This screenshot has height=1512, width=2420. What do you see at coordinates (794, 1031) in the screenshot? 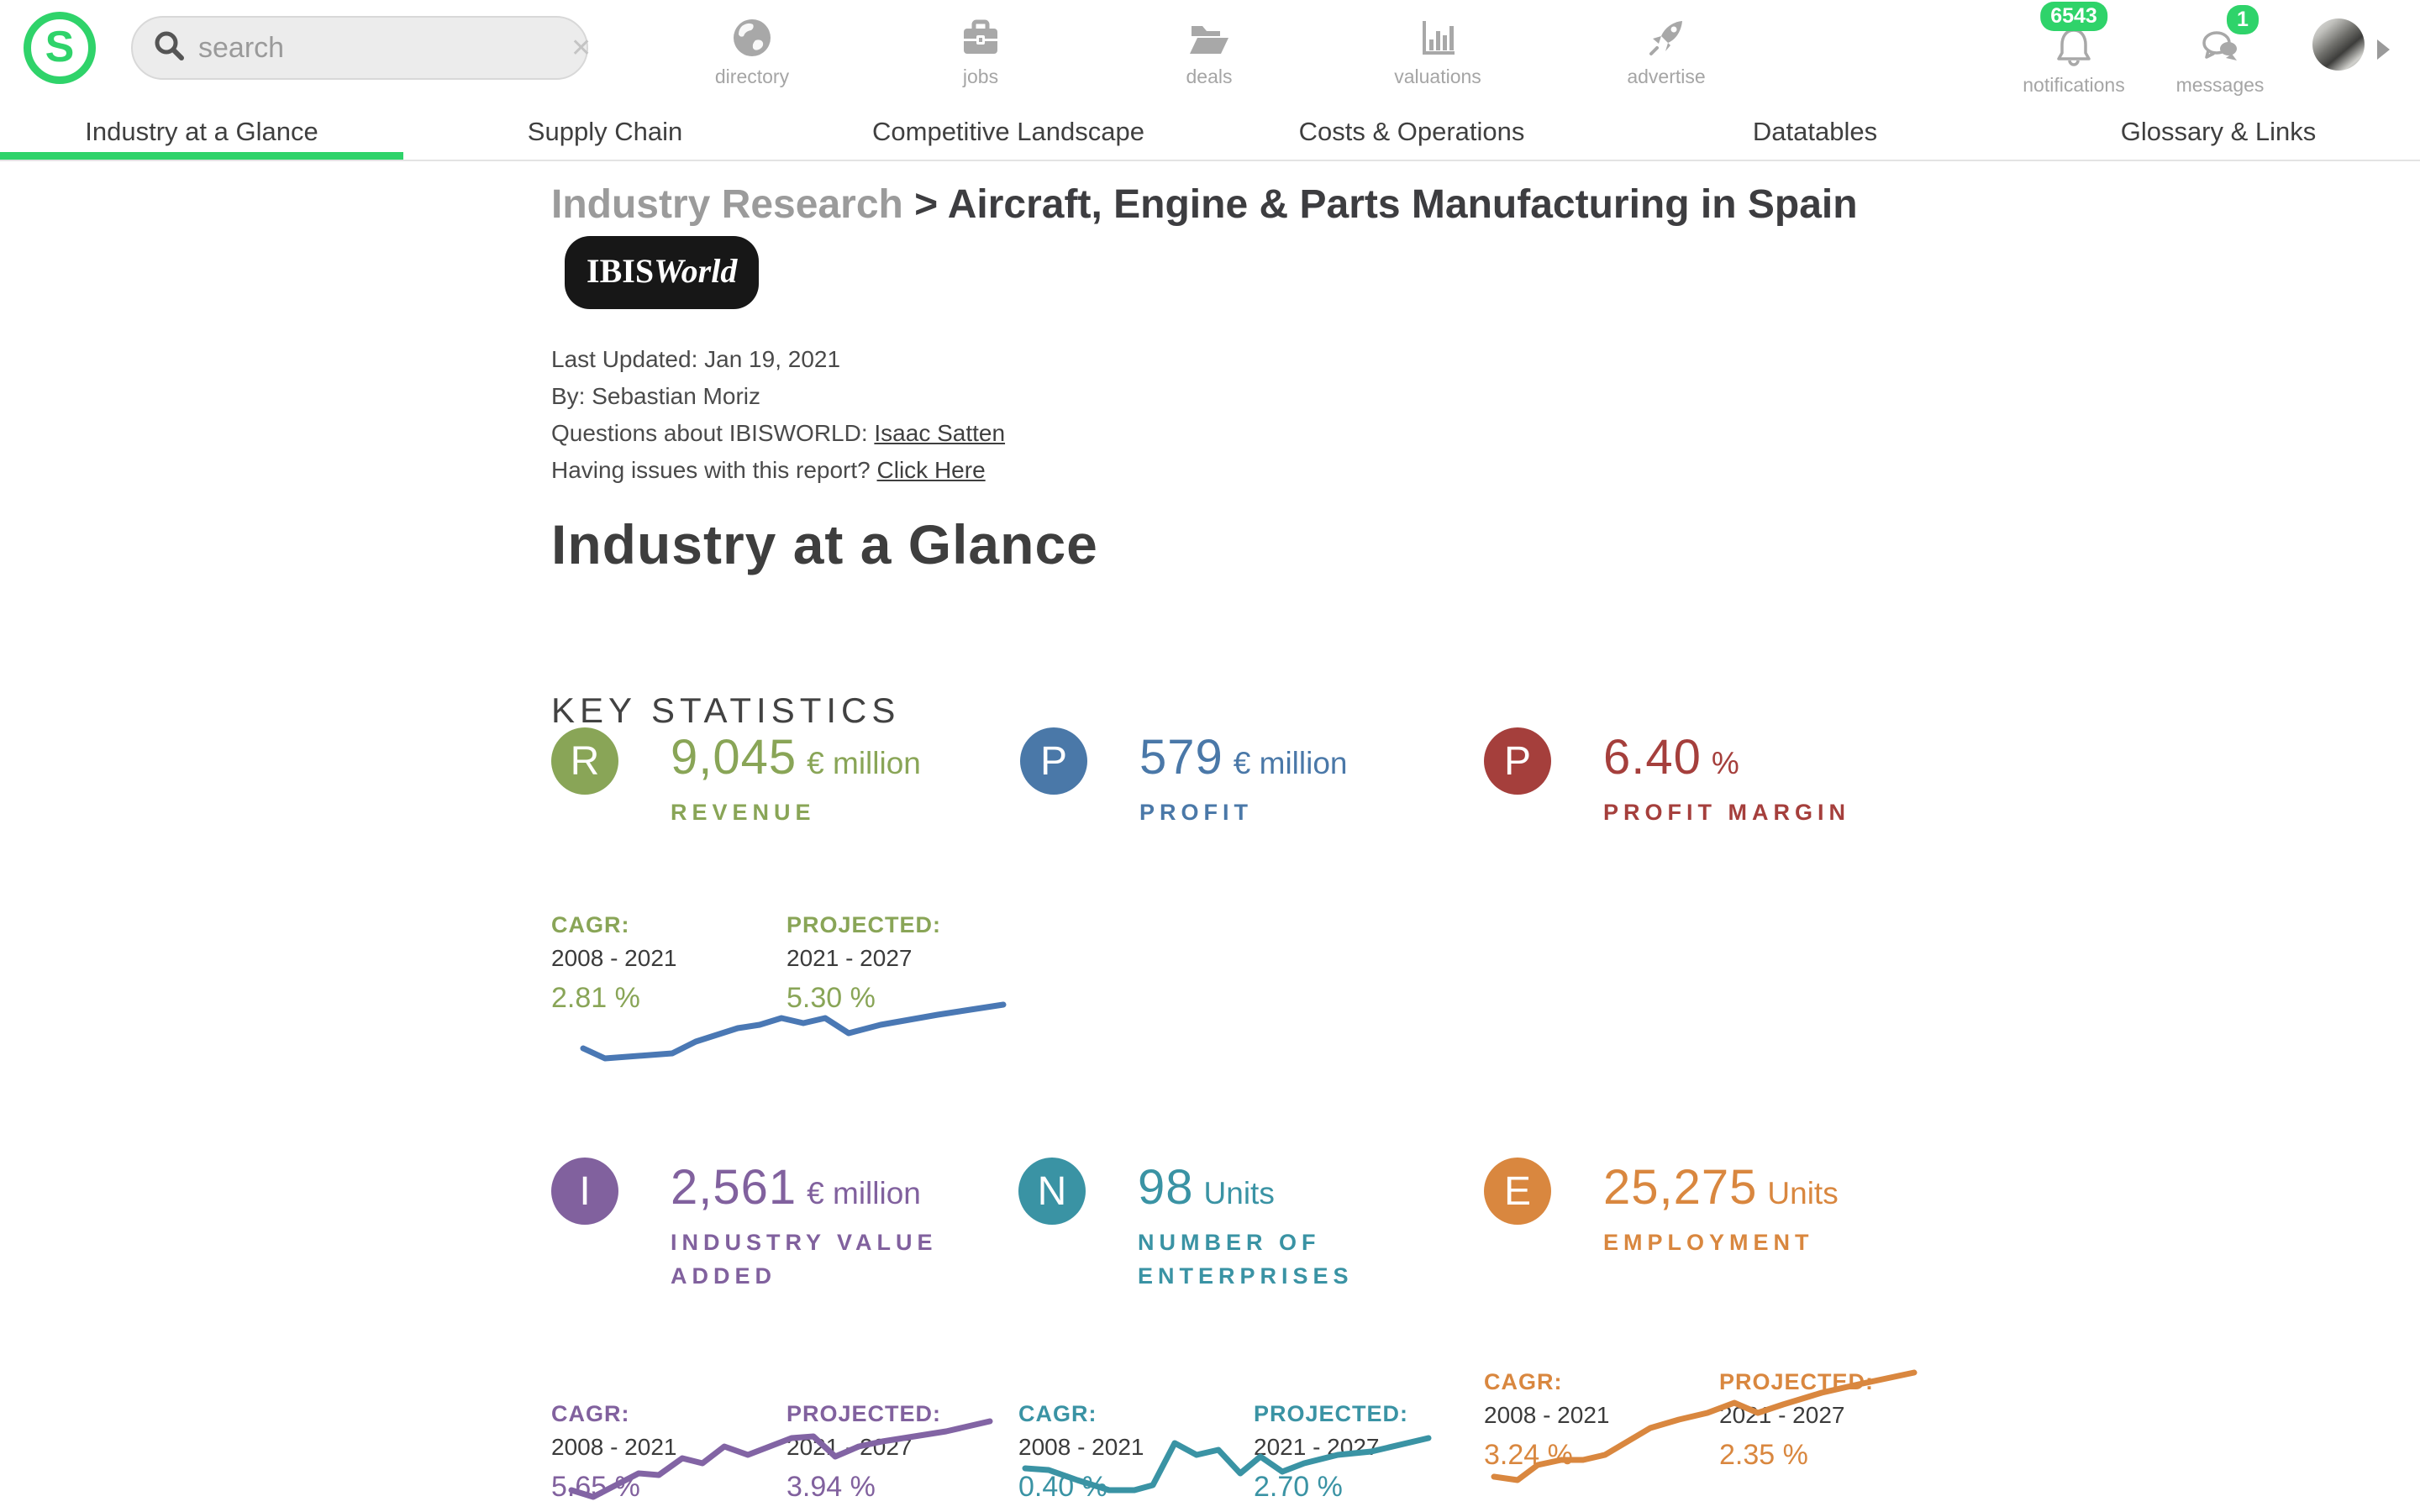
I see `revenue-sparkline` at bounding box center [794, 1031].